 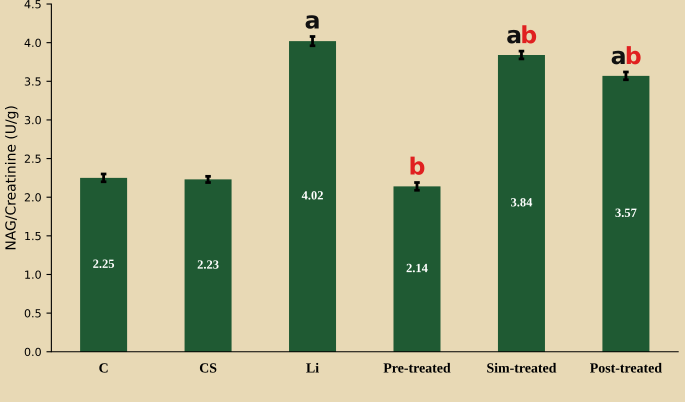 What do you see at coordinates (626, 367) in the screenshot?
I see `x-tick-label: Post-treated` at bounding box center [626, 367].